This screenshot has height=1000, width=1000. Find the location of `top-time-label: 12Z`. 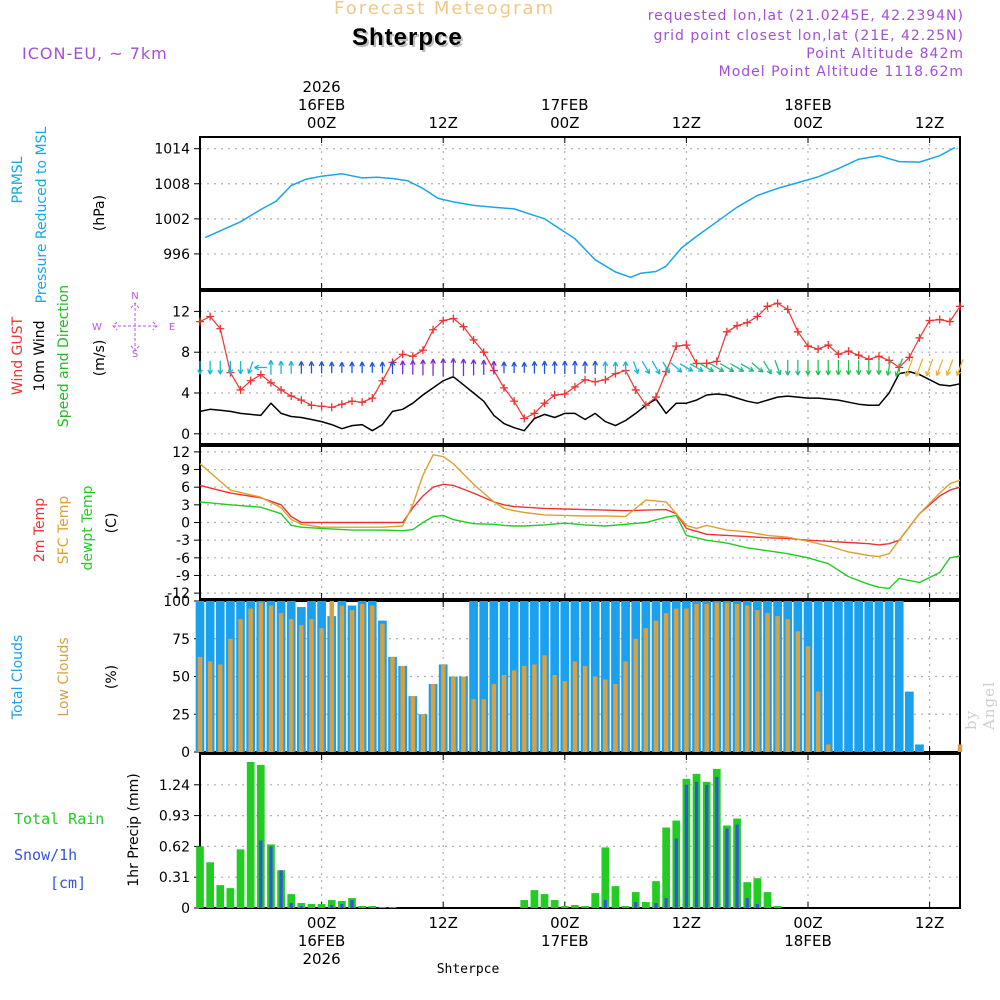

top-time-label: 12Z is located at coordinates (443, 123).